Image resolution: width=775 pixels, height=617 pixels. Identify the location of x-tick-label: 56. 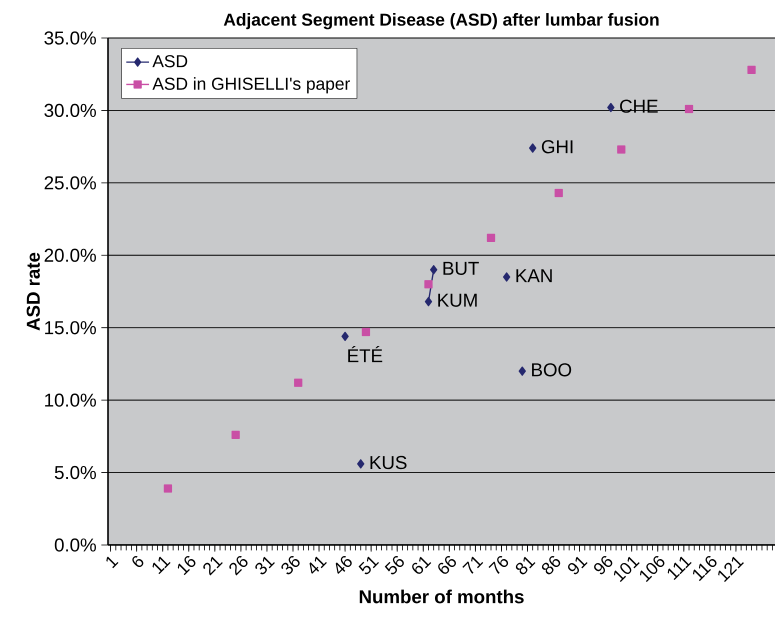
(394, 565).